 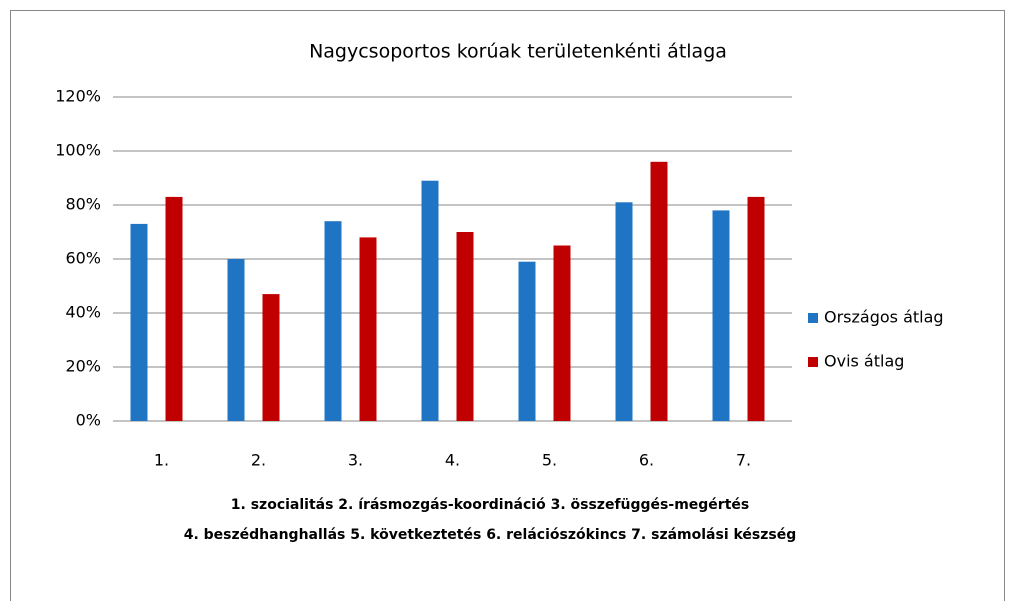 I want to click on y-tick-label: 0%, so click(x=88, y=420).